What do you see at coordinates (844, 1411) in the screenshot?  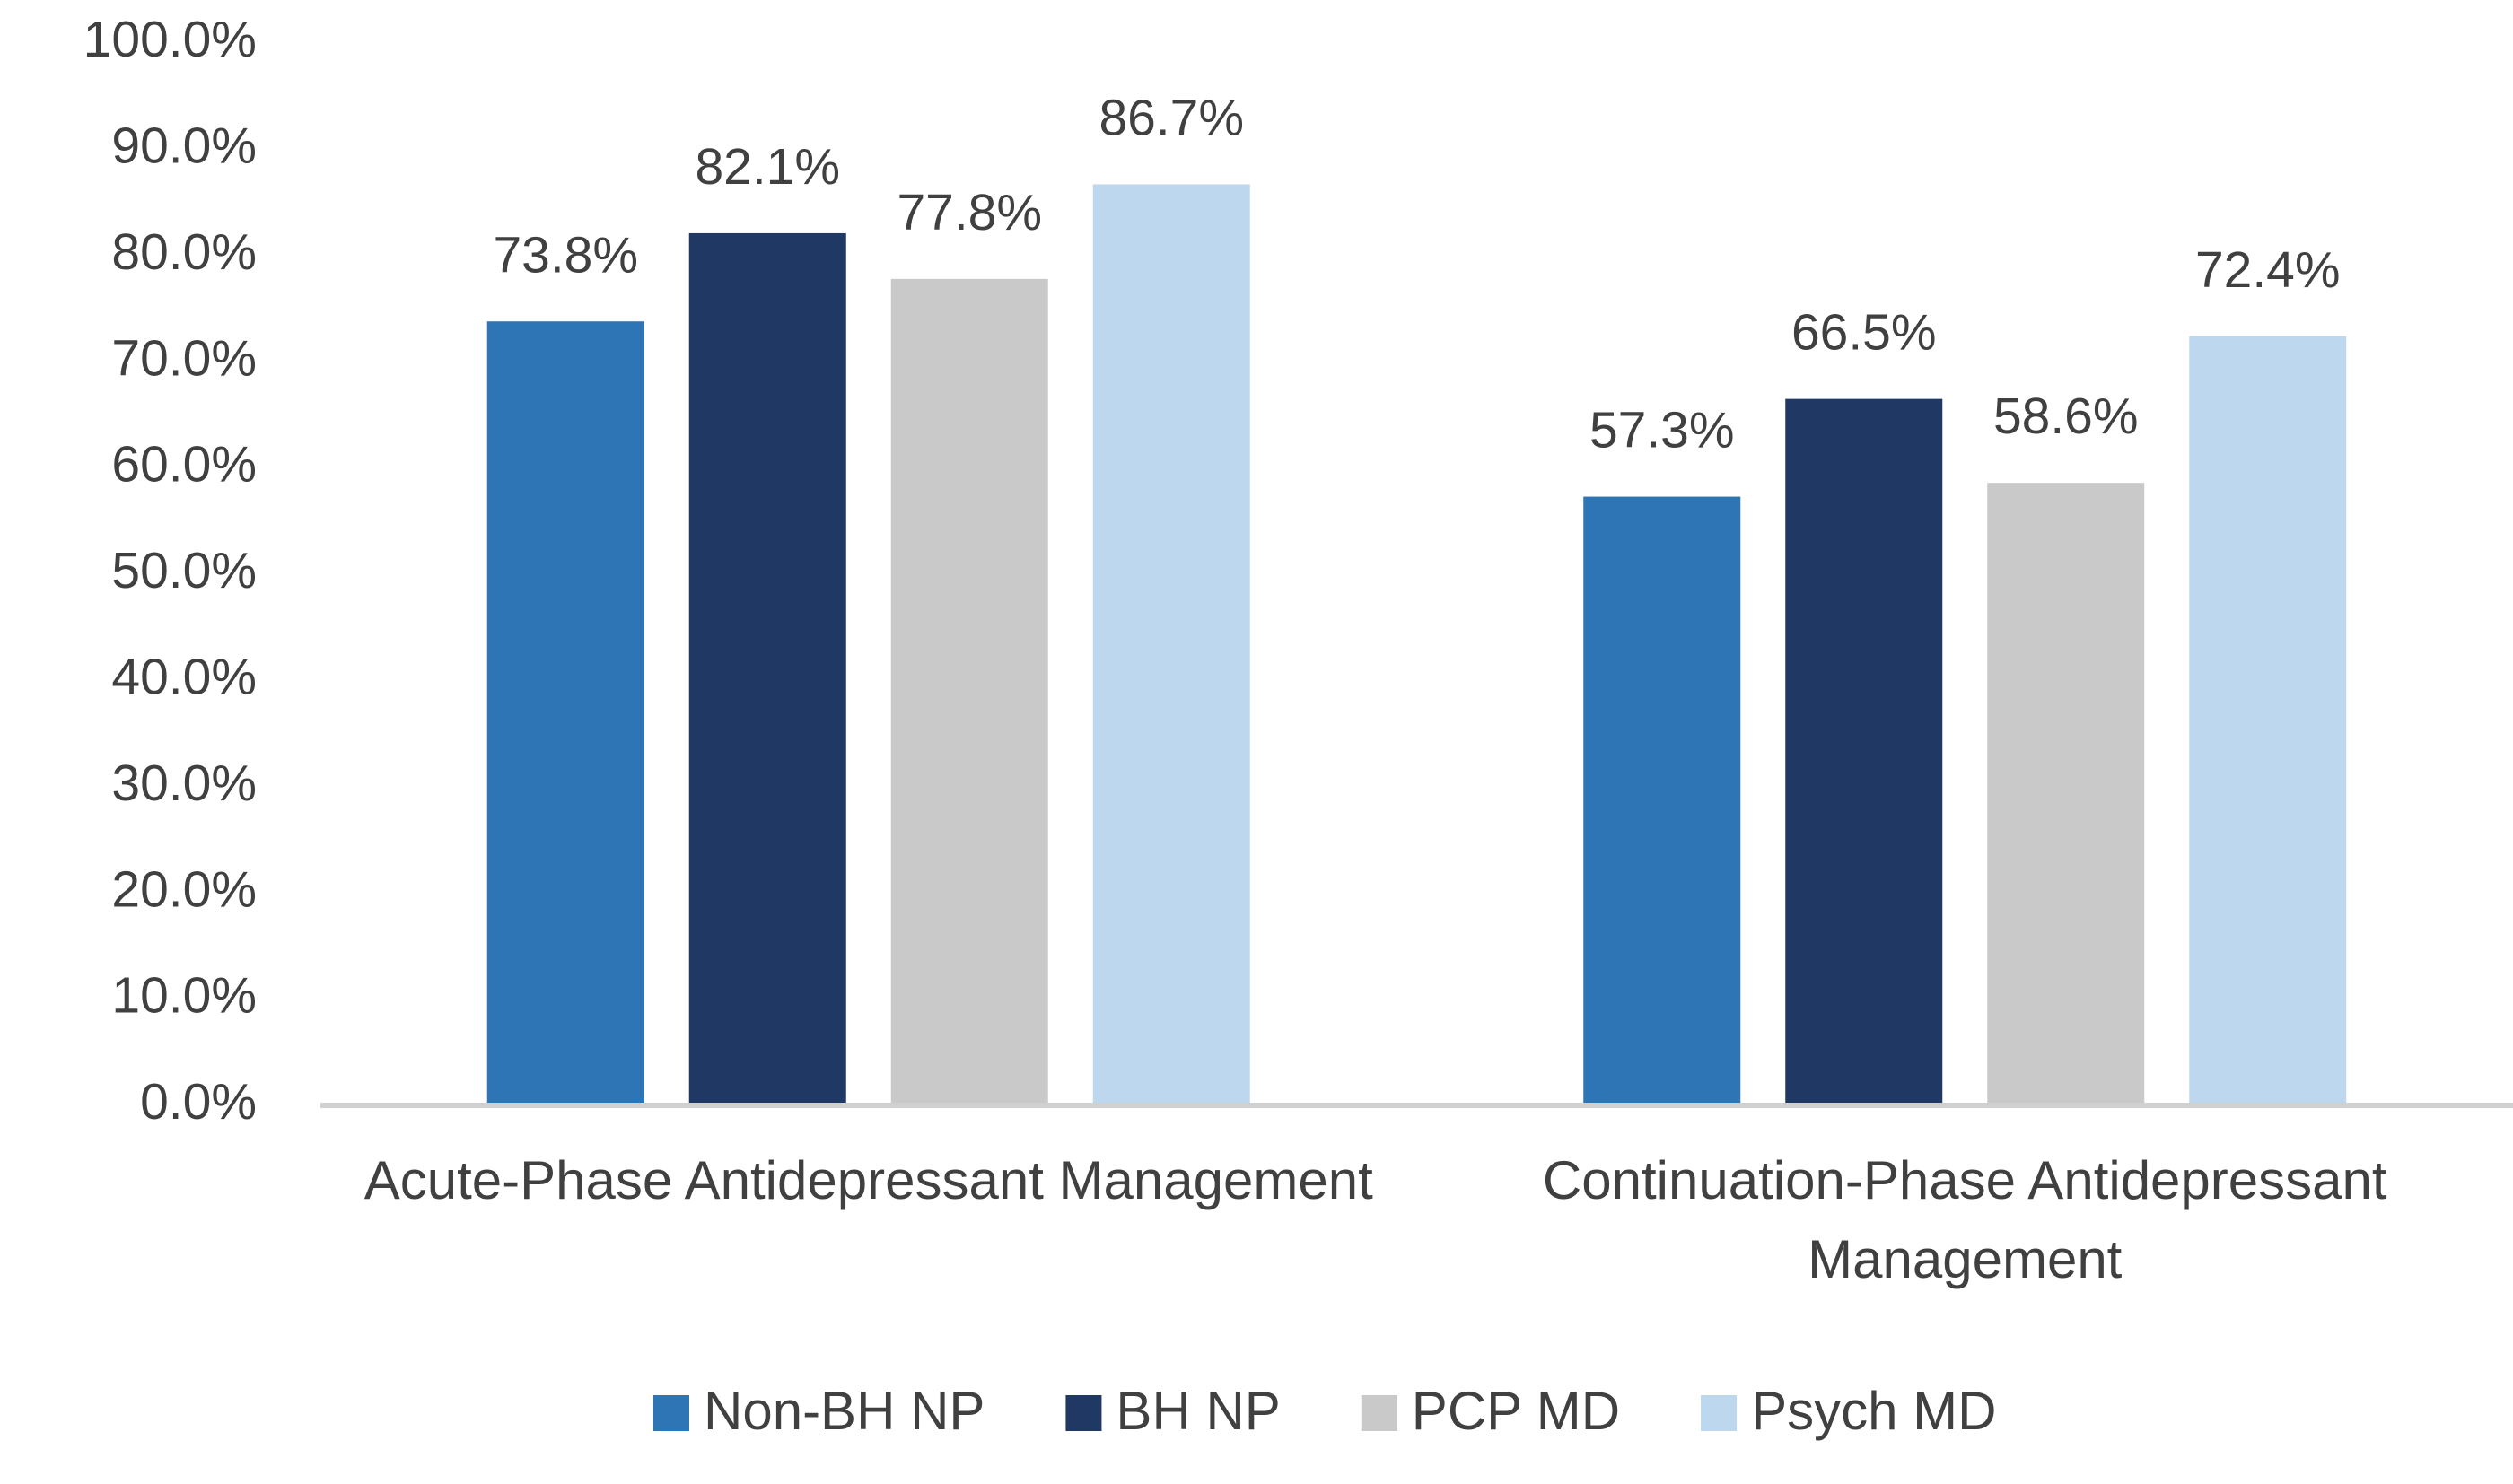 I see `legend-label: Non-BH NP` at bounding box center [844, 1411].